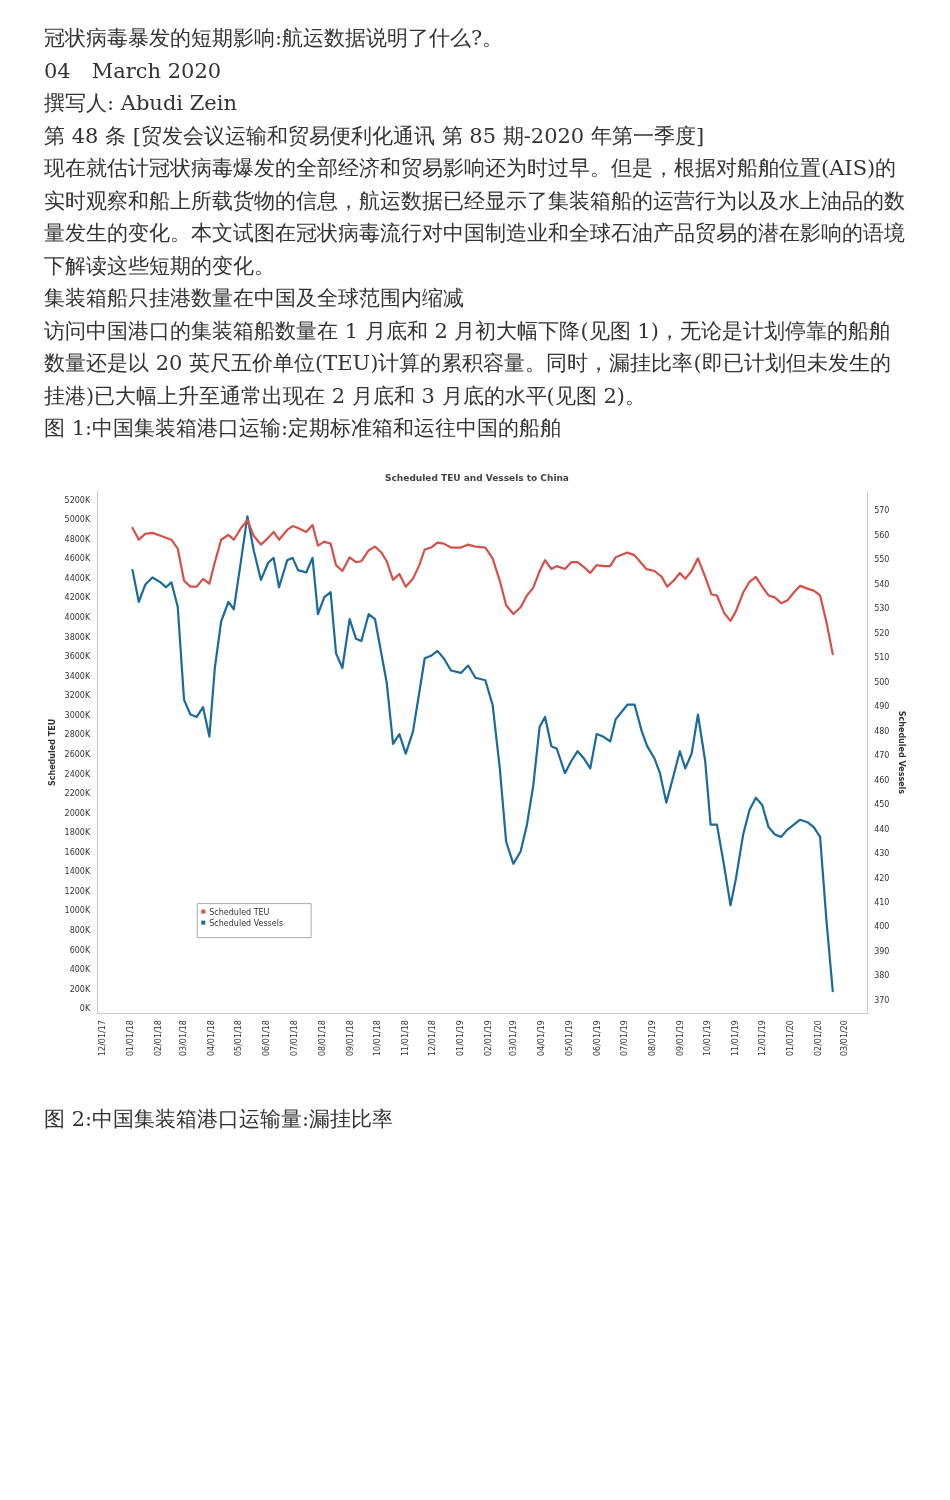 The width and height of the screenshot is (950, 1500). Describe the element at coordinates (77, 774) in the screenshot. I see `y-tick-label: 2400K` at that location.